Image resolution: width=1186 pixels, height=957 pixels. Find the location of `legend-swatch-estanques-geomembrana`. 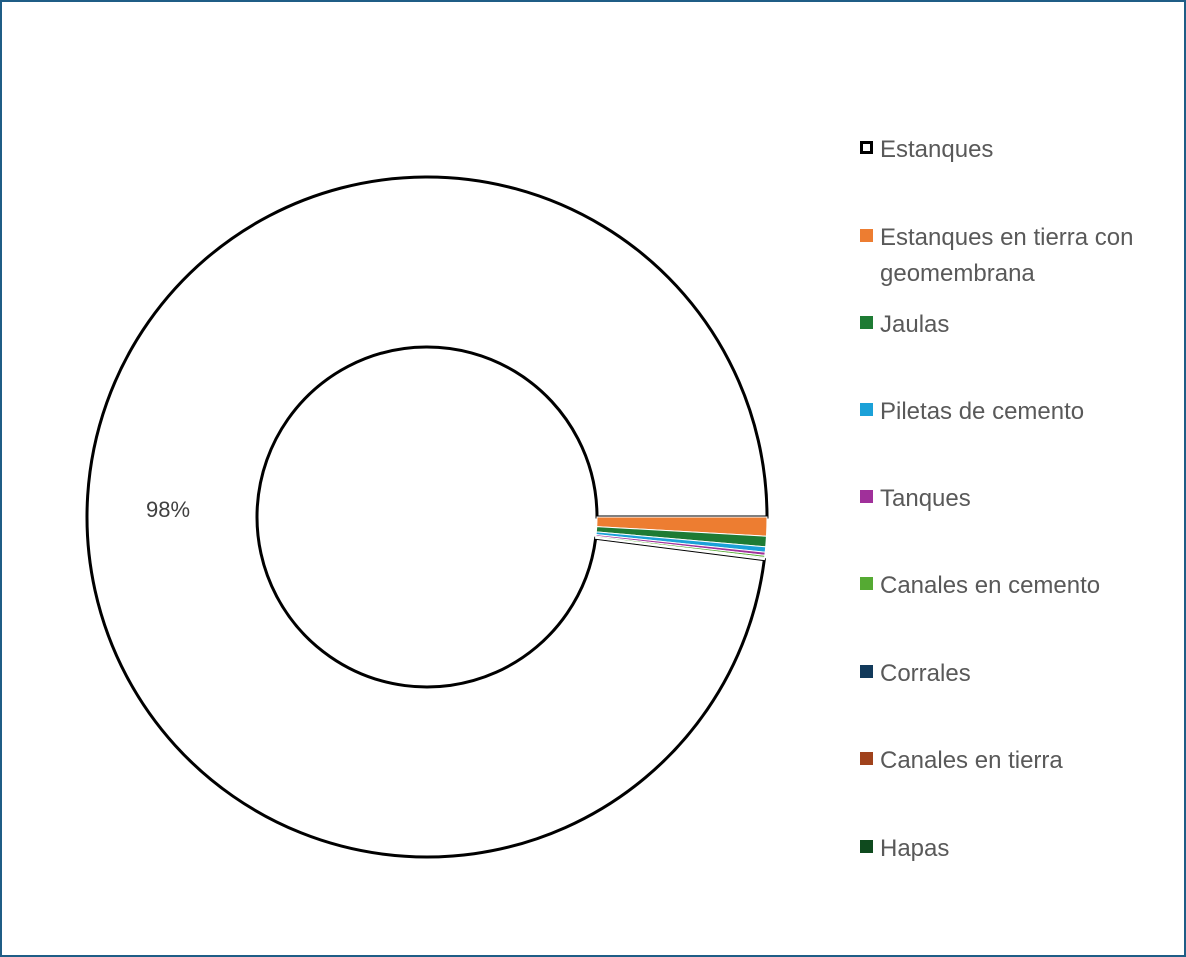

legend-swatch-estanques-geomembrana is located at coordinates (866, 235).